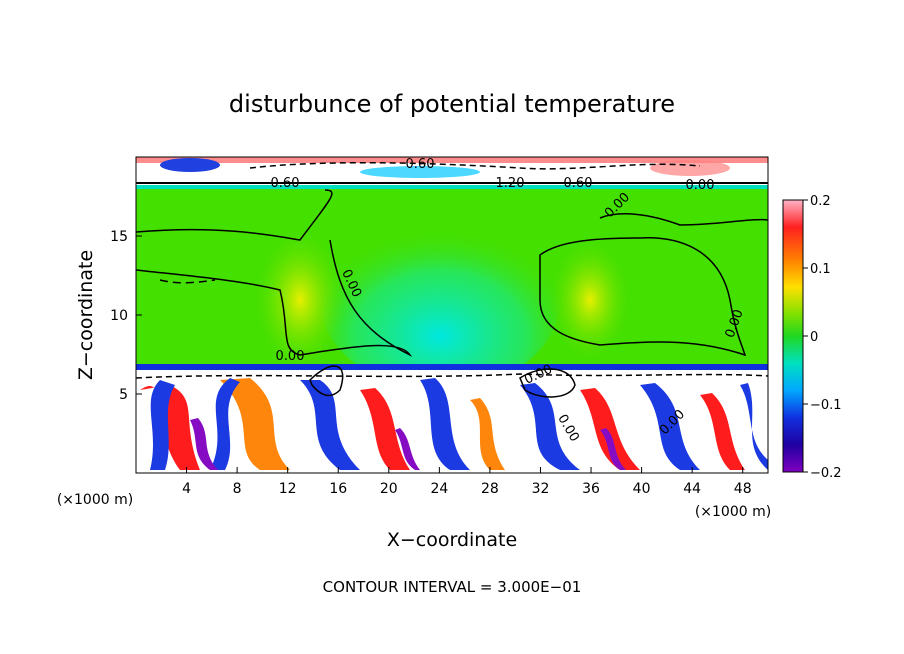 This screenshot has width=904, height=654. Describe the element at coordinates (591, 489) in the screenshot. I see `x-tick-label: 36` at that location.